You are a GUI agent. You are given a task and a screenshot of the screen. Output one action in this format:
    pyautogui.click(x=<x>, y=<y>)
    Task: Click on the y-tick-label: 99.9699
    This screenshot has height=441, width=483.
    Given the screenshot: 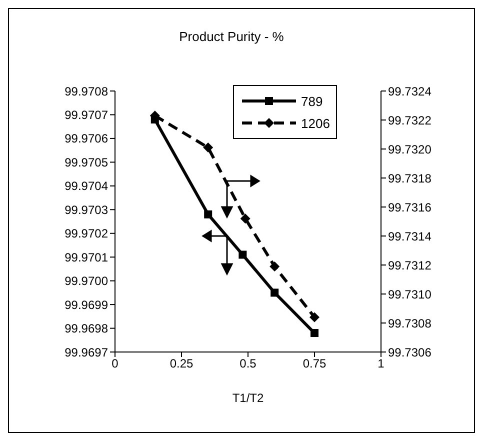 What is the action you would take?
    pyautogui.click(x=86, y=305)
    